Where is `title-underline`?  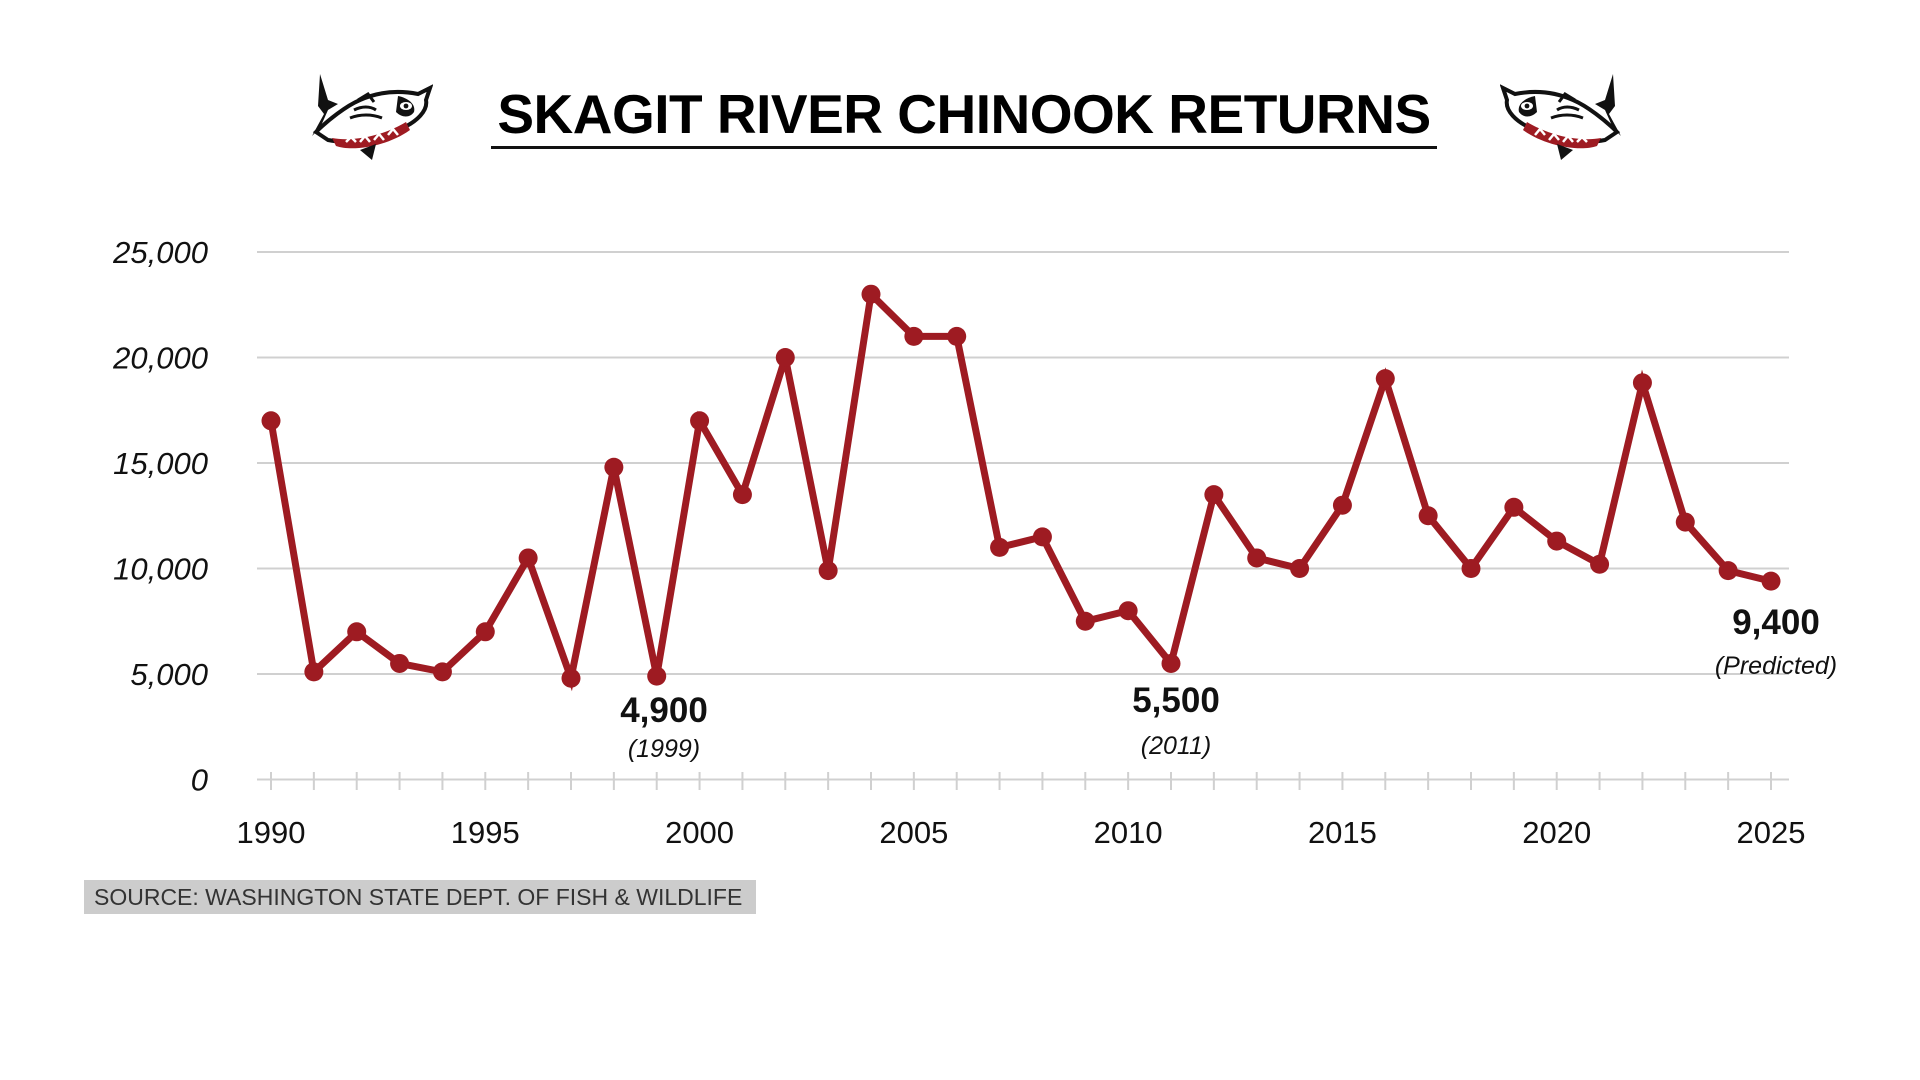 title-underline is located at coordinates (964, 147).